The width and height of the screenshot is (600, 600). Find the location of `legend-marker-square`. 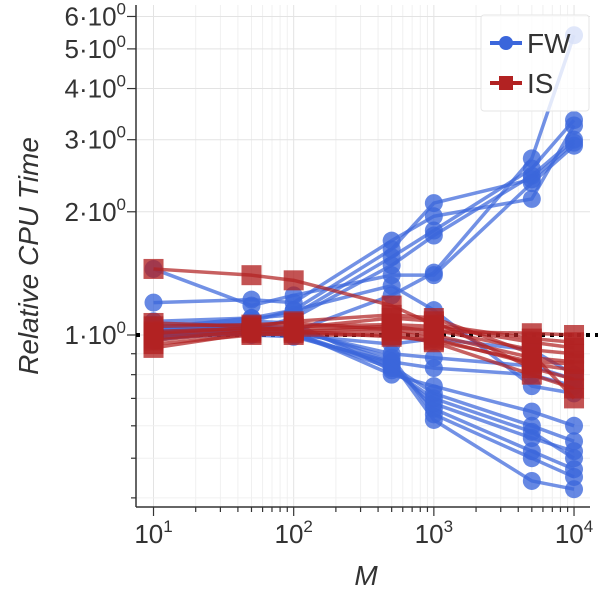

legend-marker-square is located at coordinates (506, 83).